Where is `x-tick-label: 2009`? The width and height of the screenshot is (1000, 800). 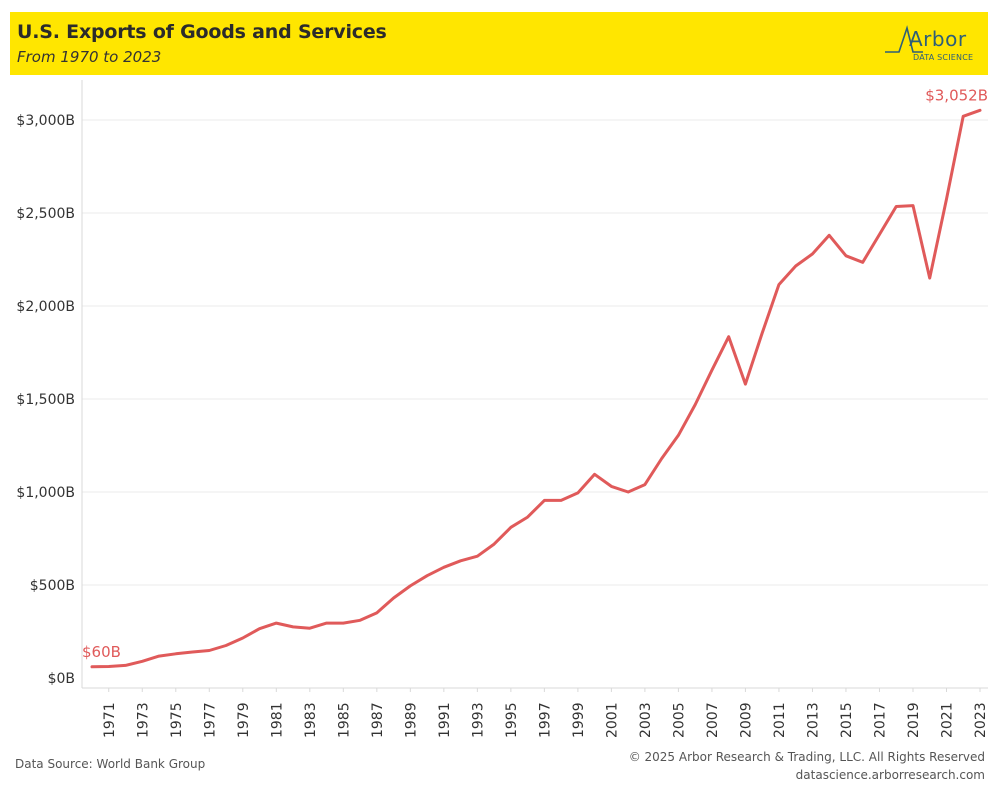 x-tick-label: 2009 is located at coordinates (746, 720).